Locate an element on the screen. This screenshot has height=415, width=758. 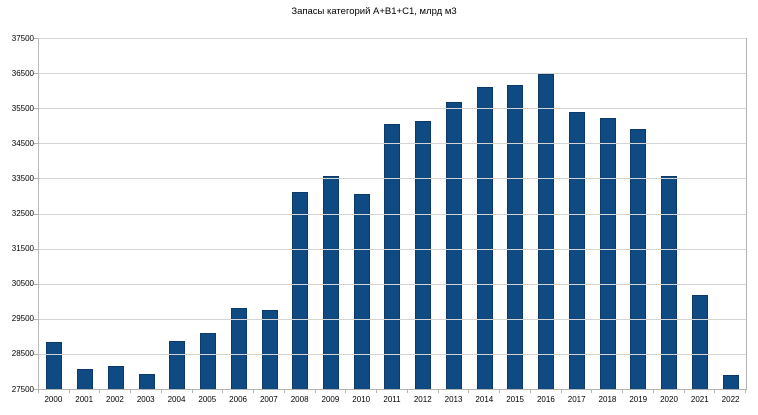
bar-2016 is located at coordinates (546, 231).